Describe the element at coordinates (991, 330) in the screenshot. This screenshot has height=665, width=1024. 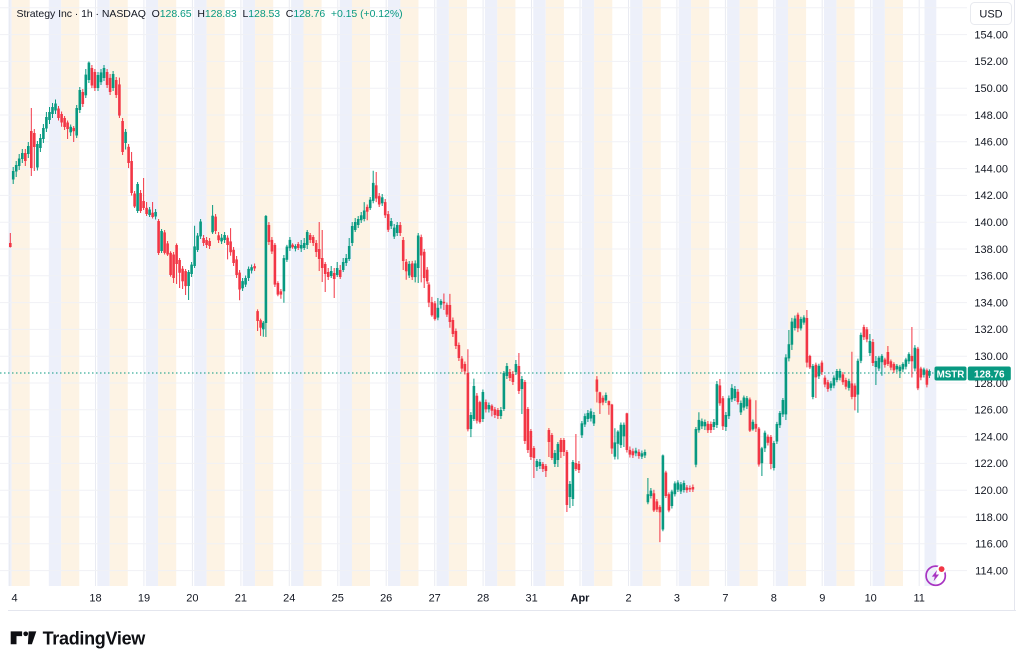
I see `svg-text: 132.00` at that location.